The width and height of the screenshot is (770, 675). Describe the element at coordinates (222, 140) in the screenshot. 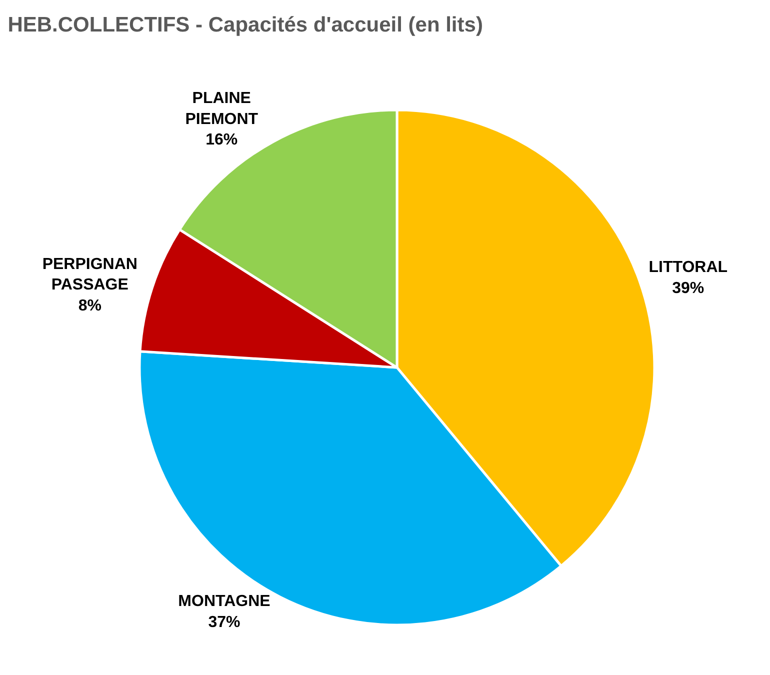

I see `data-label: 16%` at that location.